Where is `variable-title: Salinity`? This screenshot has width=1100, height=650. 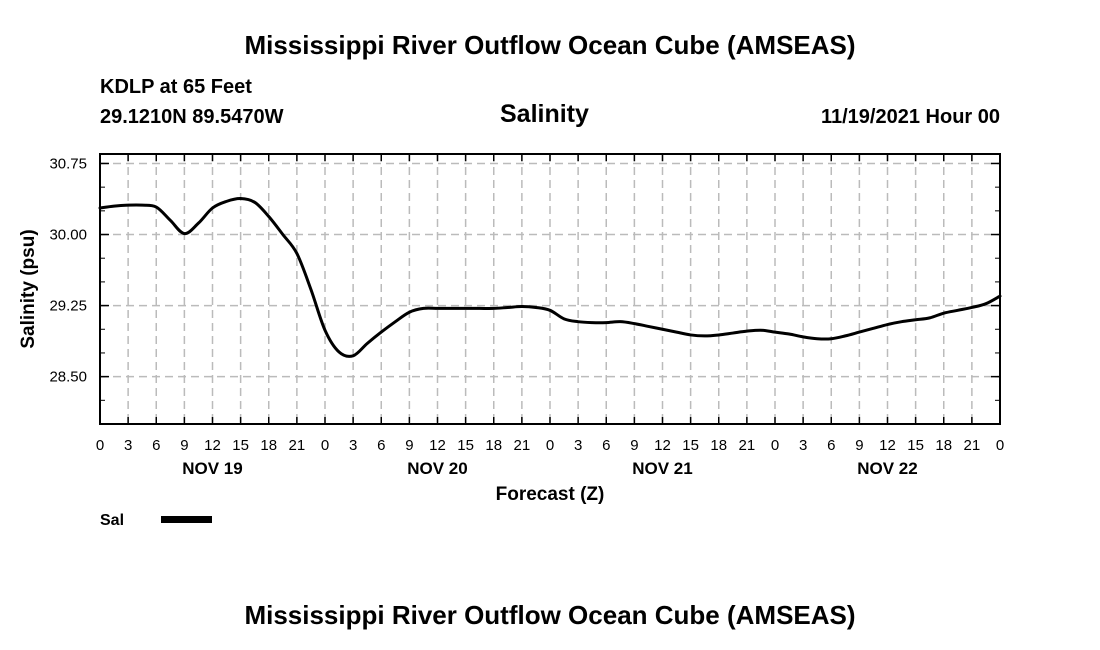
variable-title: Salinity is located at coordinates (544, 114).